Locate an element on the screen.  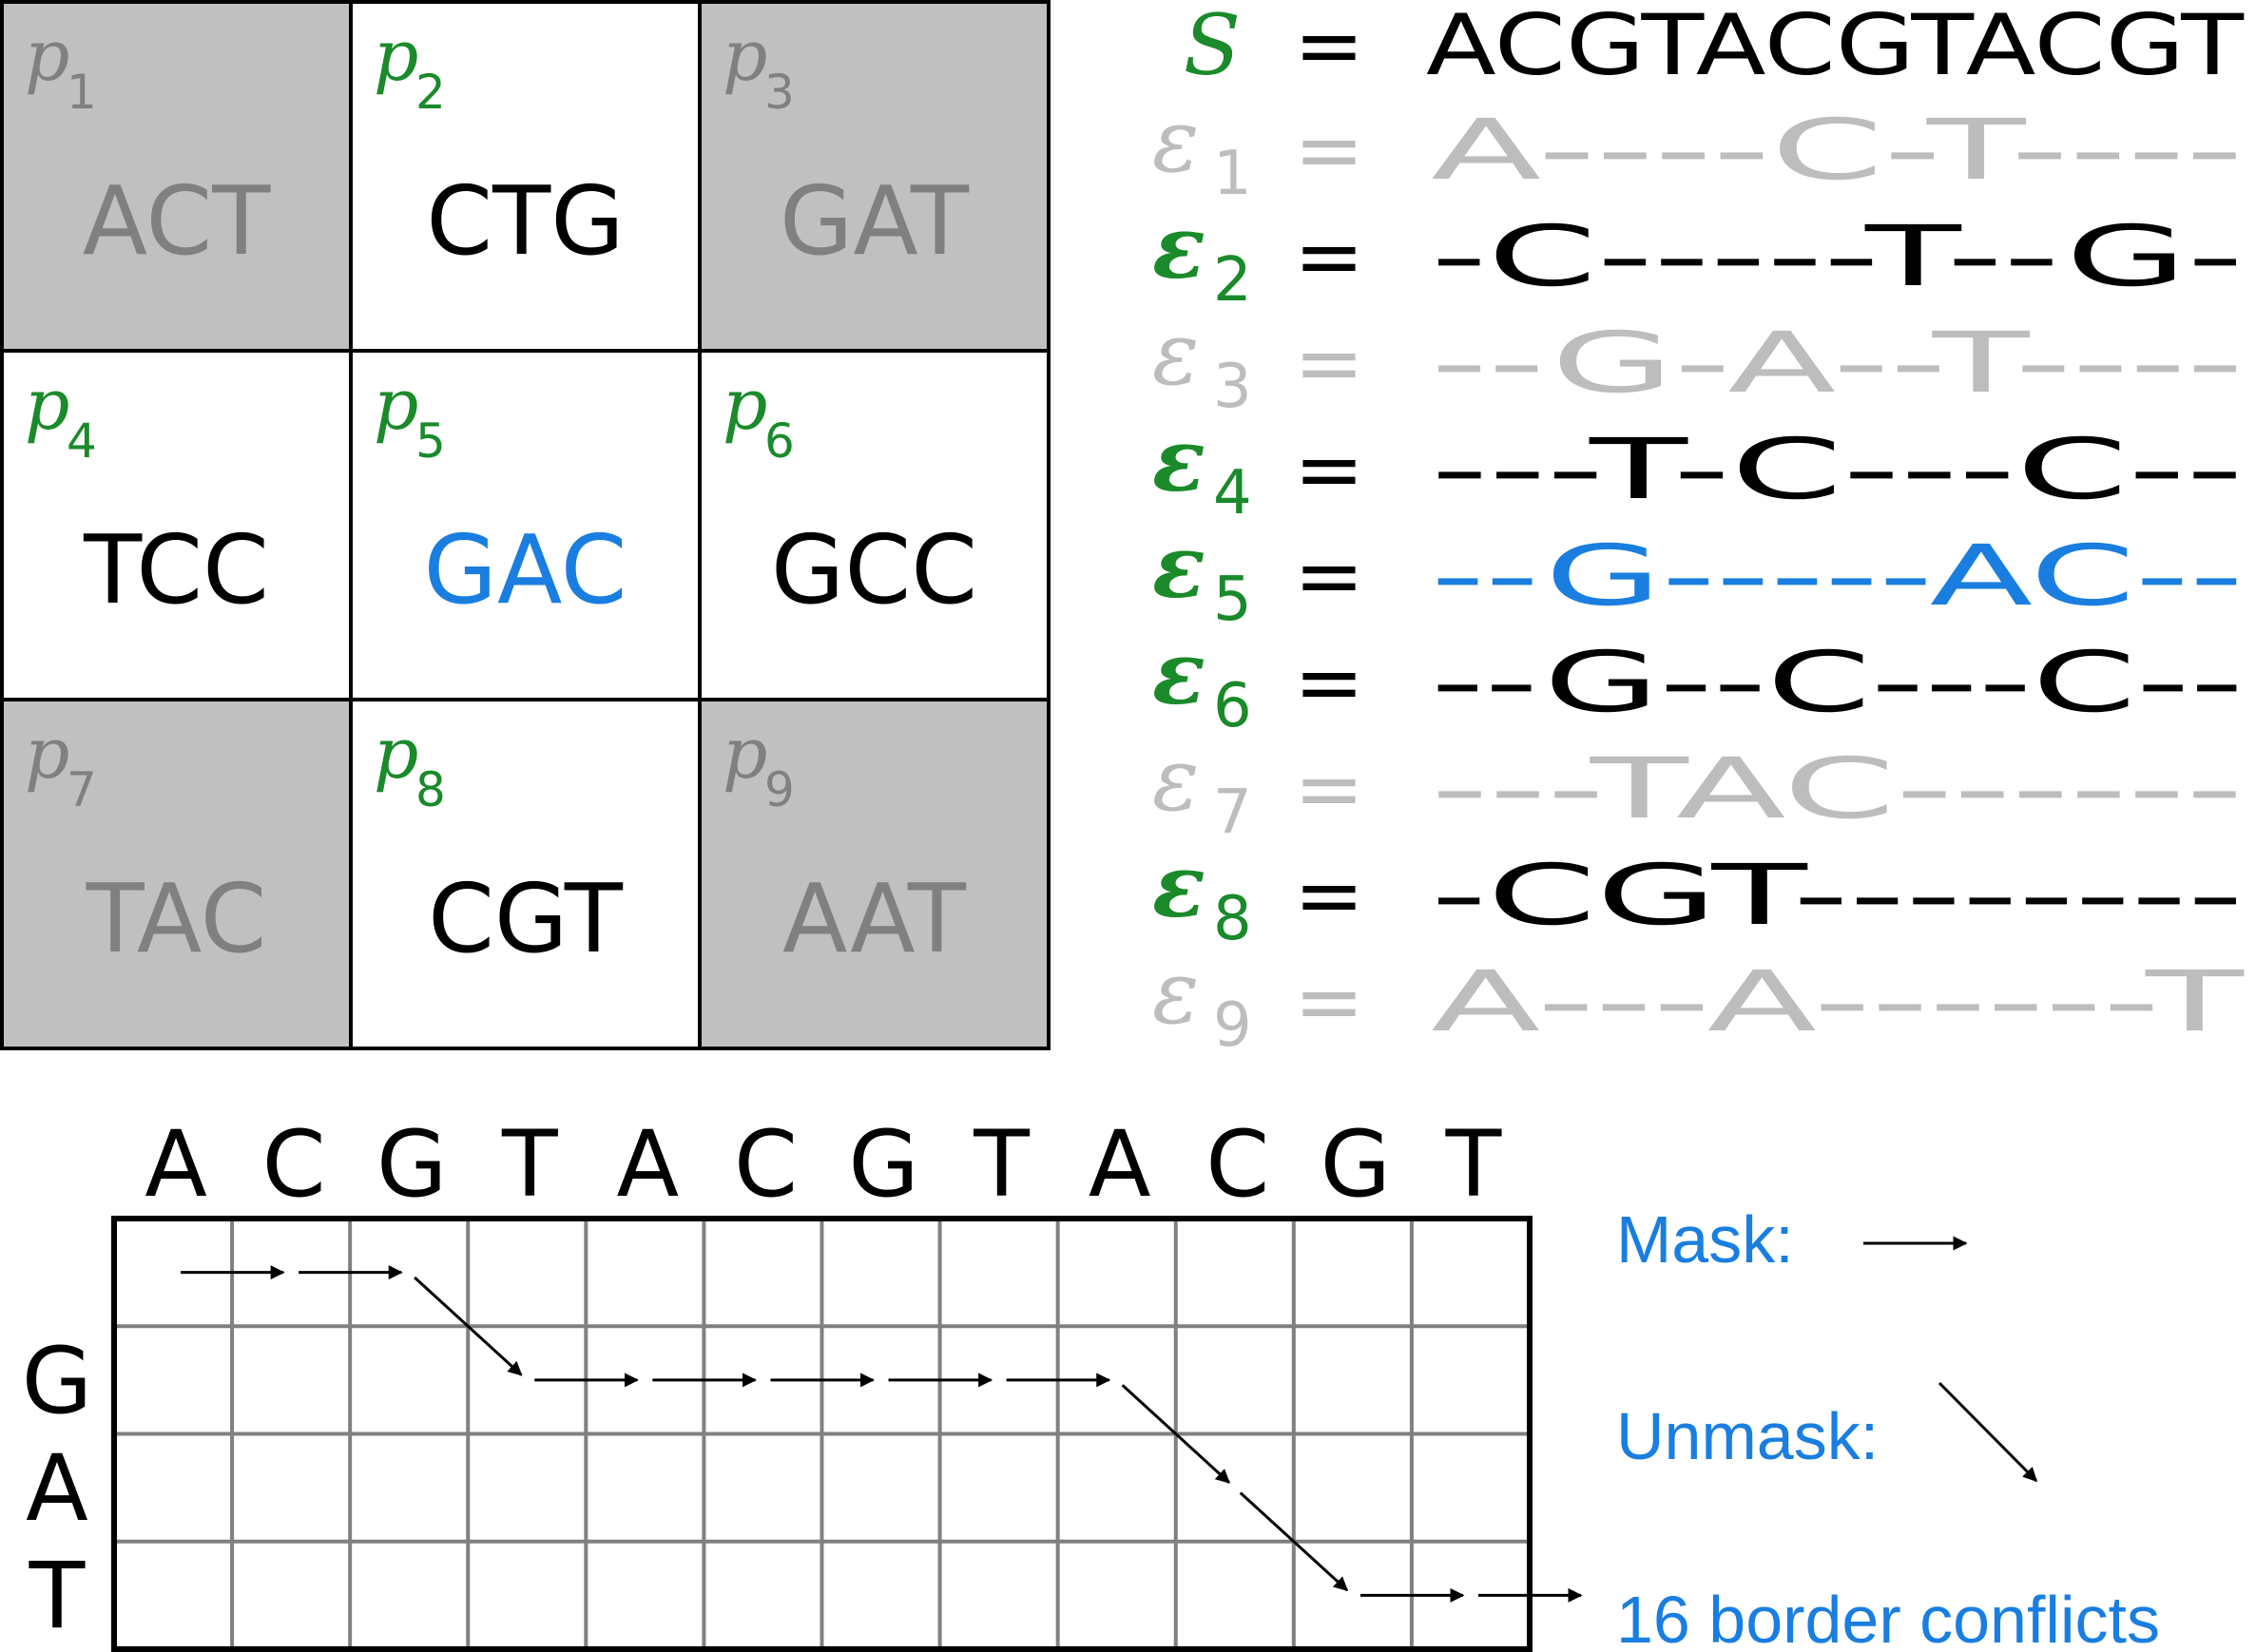
embedding-row: ε 5 = --G-----AC-- is located at coordinates (1698, 575).